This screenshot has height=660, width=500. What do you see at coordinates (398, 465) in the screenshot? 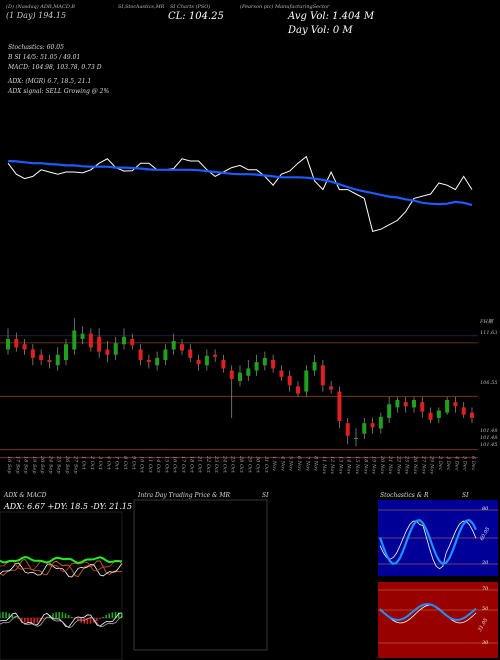
I see `date-tick-label: 22 Nov` at bounding box center [398, 465].